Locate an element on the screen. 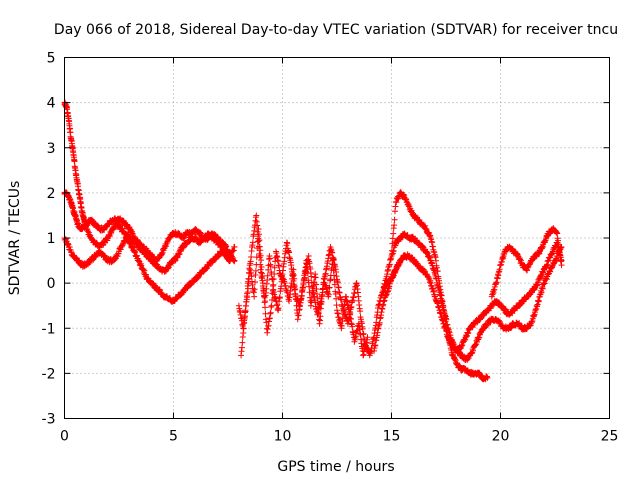 The image size is (640, 480). x-tick-label: 10 is located at coordinates (283, 437).